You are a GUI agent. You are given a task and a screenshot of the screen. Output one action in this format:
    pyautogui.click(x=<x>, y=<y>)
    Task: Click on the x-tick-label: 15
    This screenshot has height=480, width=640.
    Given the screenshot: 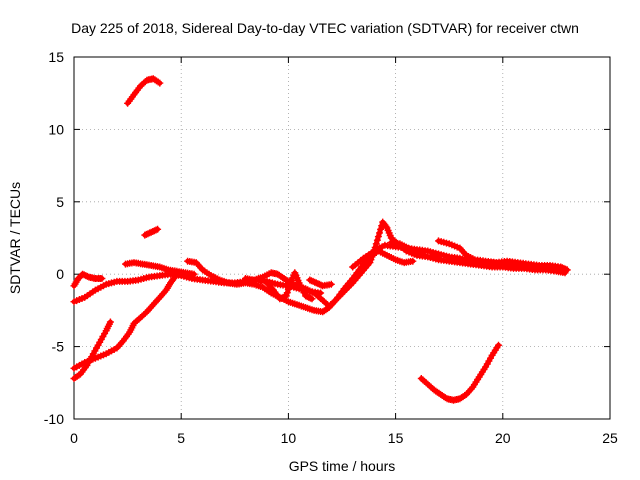 What is the action you would take?
    pyautogui.click(x=396, y=438)
    